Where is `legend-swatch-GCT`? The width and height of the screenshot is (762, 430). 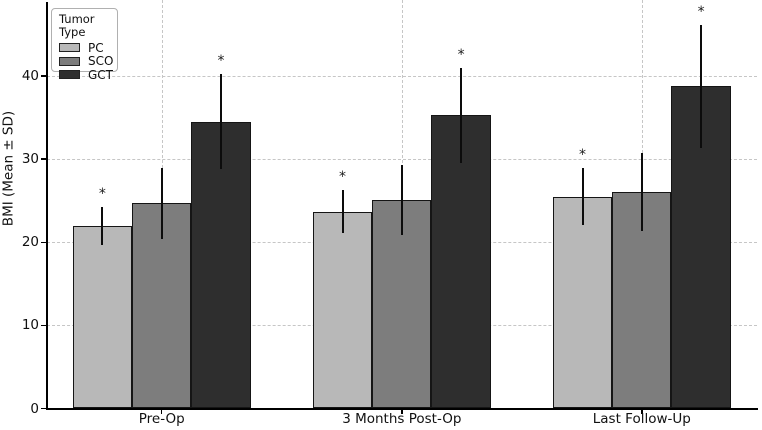 legend-swatch-GCT is located at coordinates (69, 75).